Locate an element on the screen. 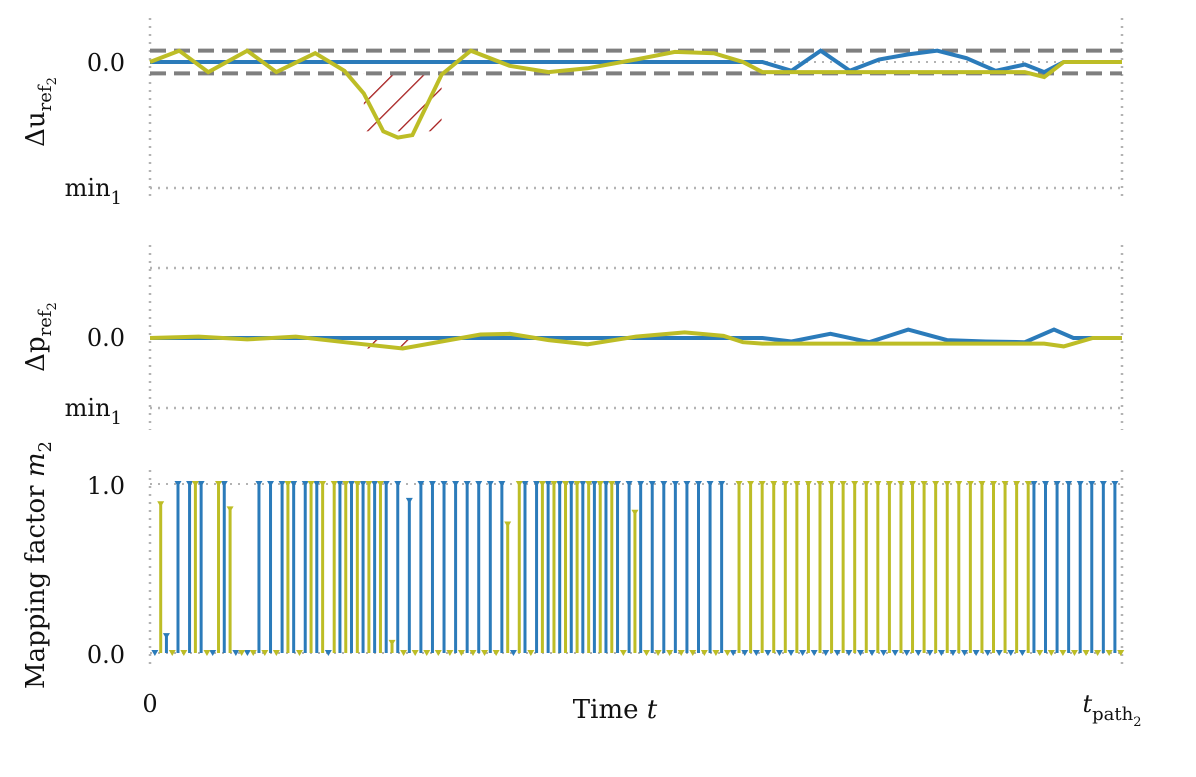 Image resolution: width=1196 pixels, height=777 pixels. p3-ylabel-italic: m is located at coordinates (36, 464).